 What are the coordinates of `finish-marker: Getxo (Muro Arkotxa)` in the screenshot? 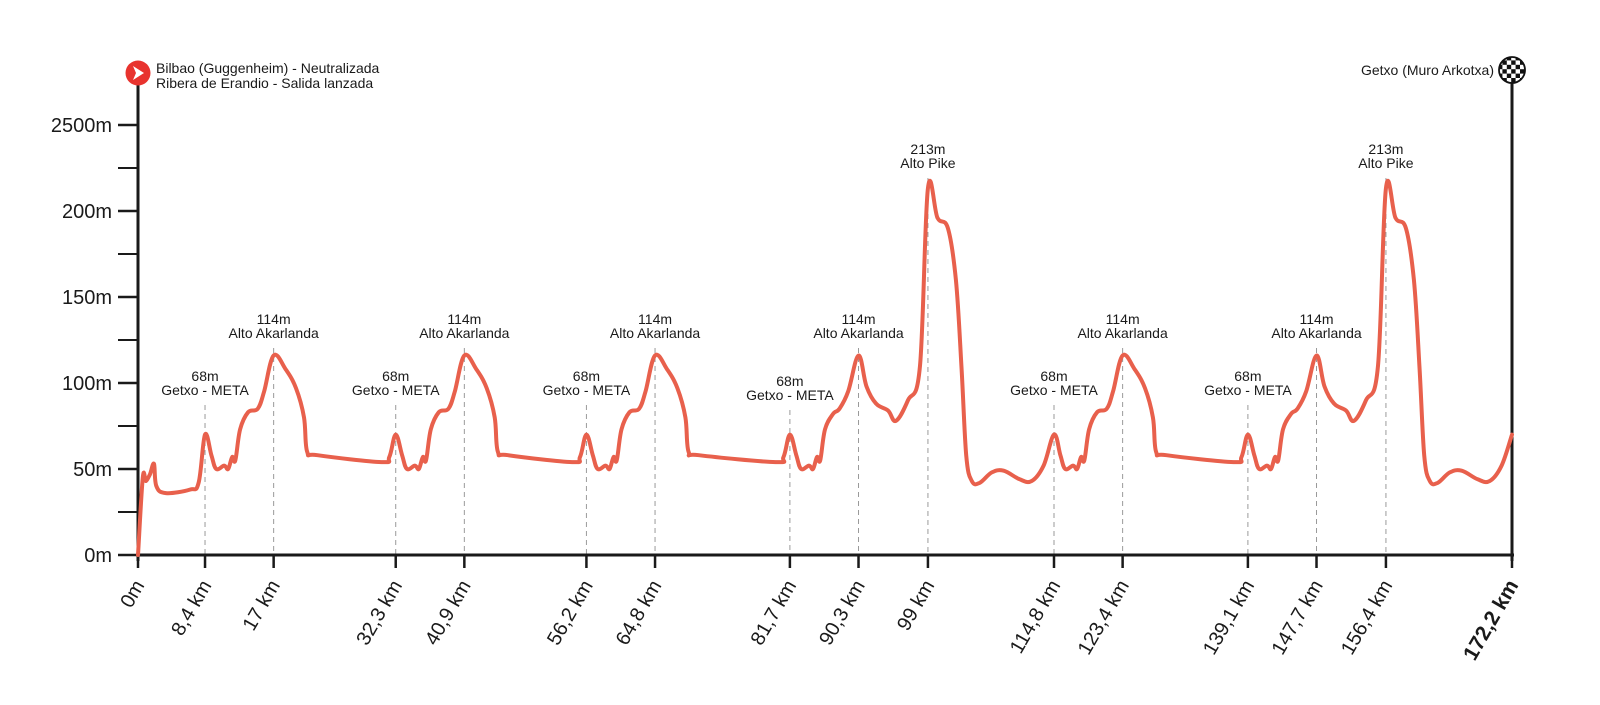 It's located at (1443, 70).